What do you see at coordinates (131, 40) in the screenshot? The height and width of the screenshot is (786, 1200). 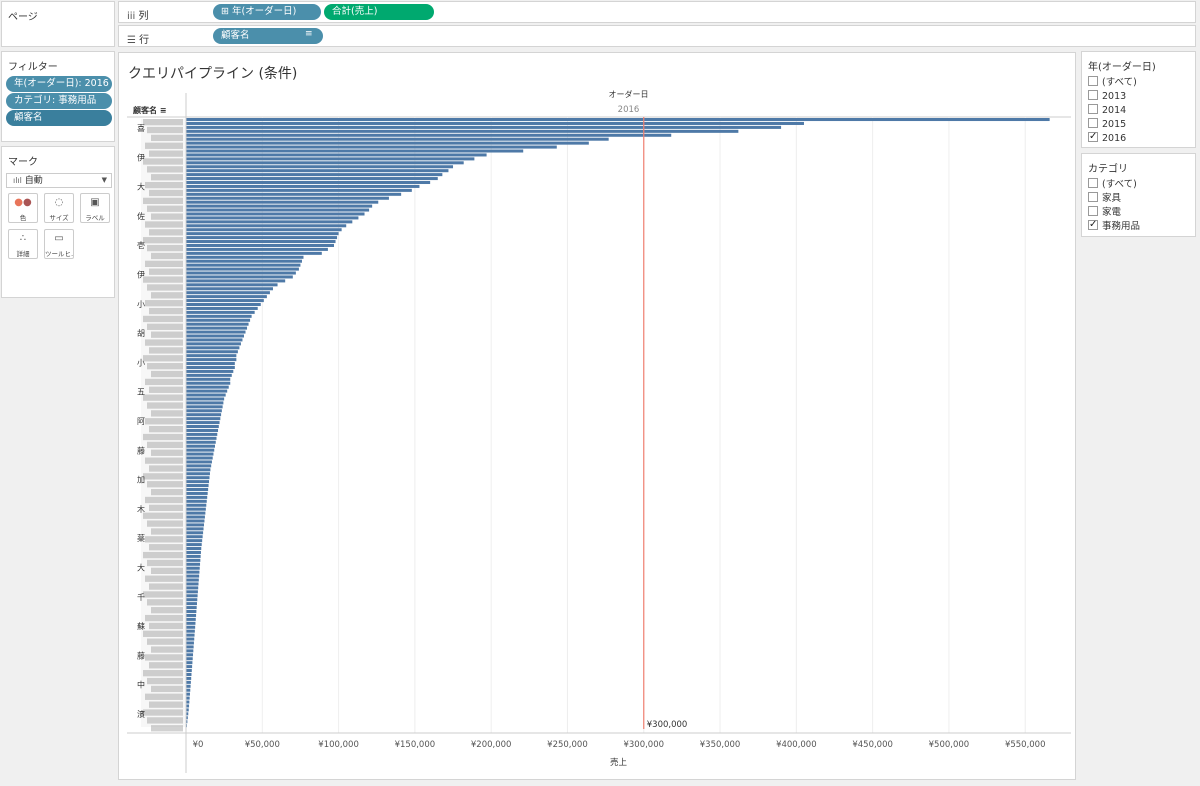 I see `rows-icon: ☰` at bounding box center [131, 40].